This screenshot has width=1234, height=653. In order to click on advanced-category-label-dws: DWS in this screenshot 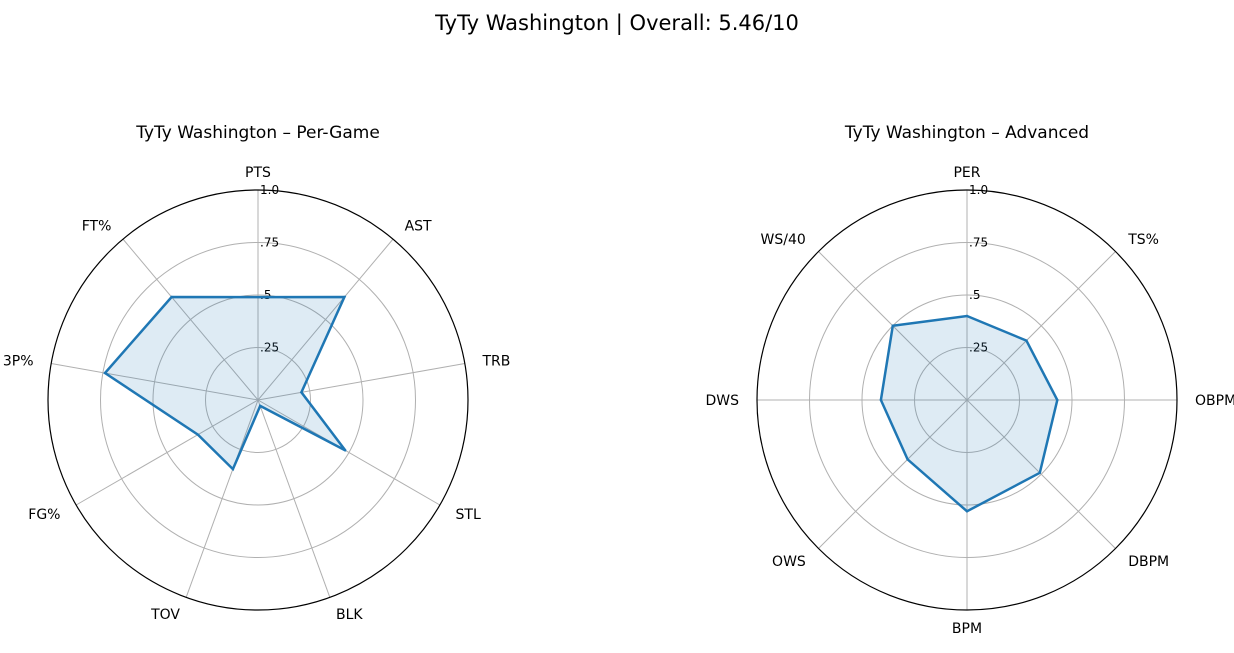, I will do `click(722, 401)`.